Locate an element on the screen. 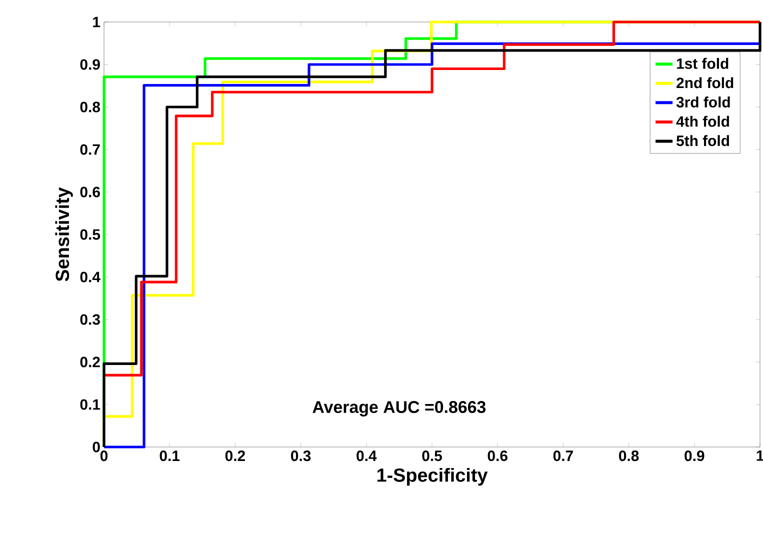 This screenshot has width=763, height=534. y-axis-title: Sensitivity is located at coordinates (64, 234).